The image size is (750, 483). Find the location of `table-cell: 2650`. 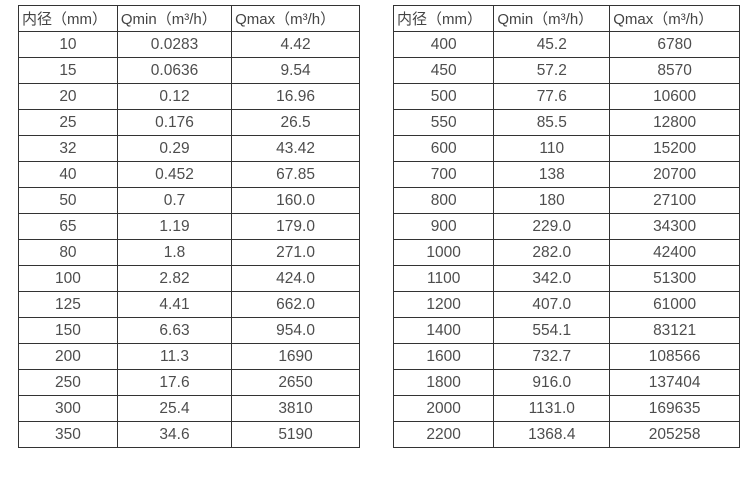

table-cell: 2650 is located at coordinates (295, 382).